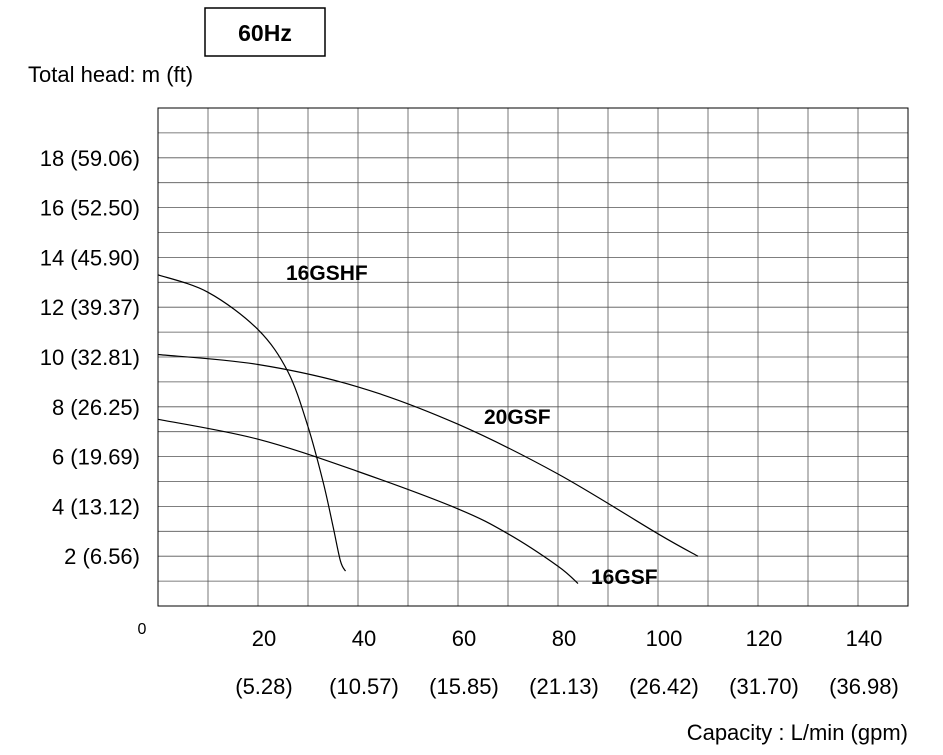  What do you see at coordinates (764, 686) in the screenshot?
I see `x-tick-sublabel: (31.70)` at bounding box center [764, 686].